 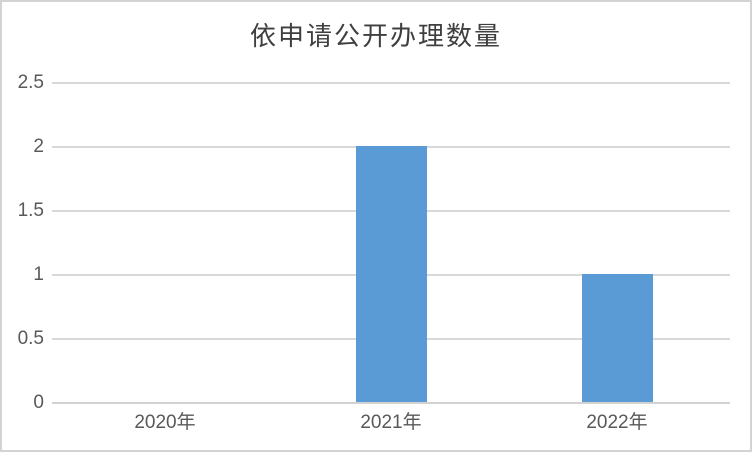 I want to click on y-tick-label: 1, so click(x=38, y=274).